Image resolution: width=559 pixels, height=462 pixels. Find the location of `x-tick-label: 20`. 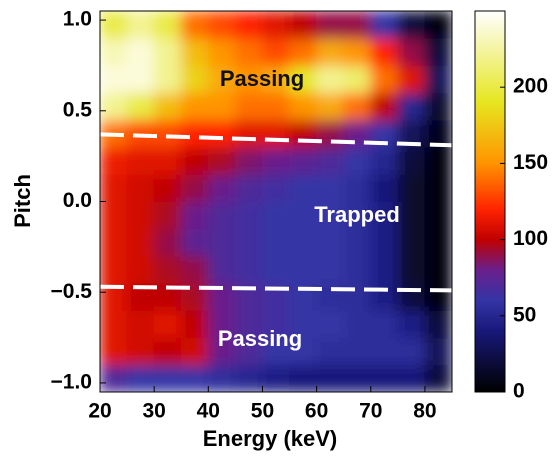

x-tick-label: 20 is located at coordinates (99, 411).